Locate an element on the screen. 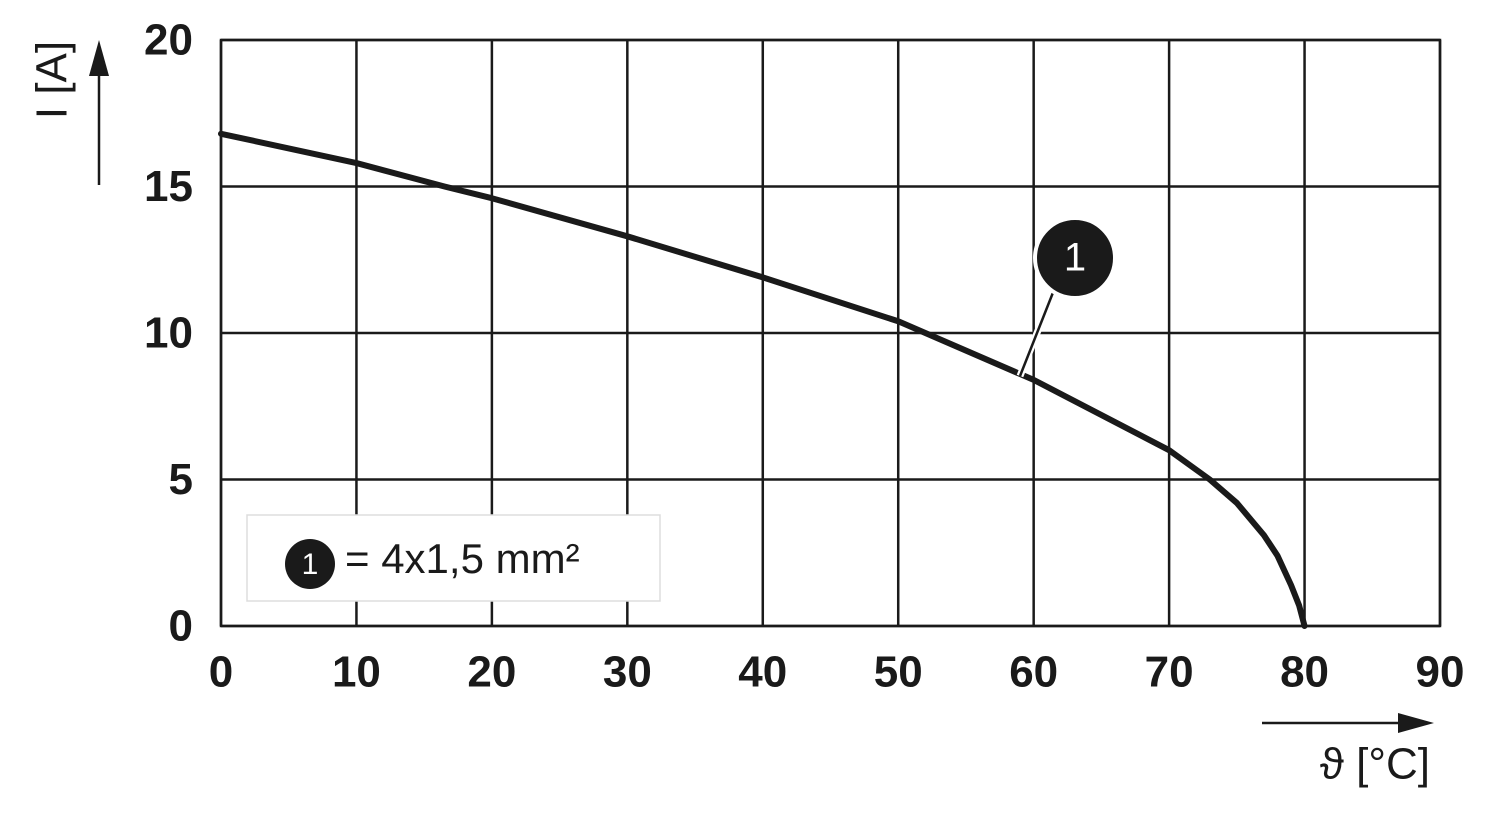  x-tick-label: 40 is located at coordinates (762, 672).